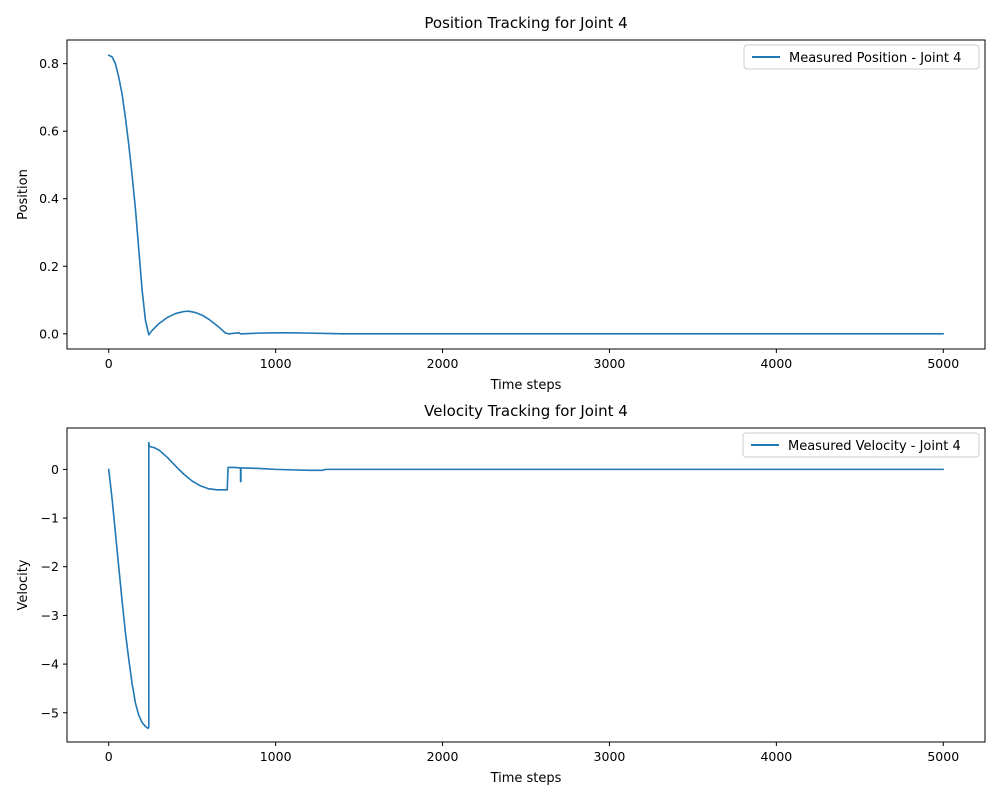  I want to click on chart-title: Position Tracking for Joint 4, so click(525, 23).